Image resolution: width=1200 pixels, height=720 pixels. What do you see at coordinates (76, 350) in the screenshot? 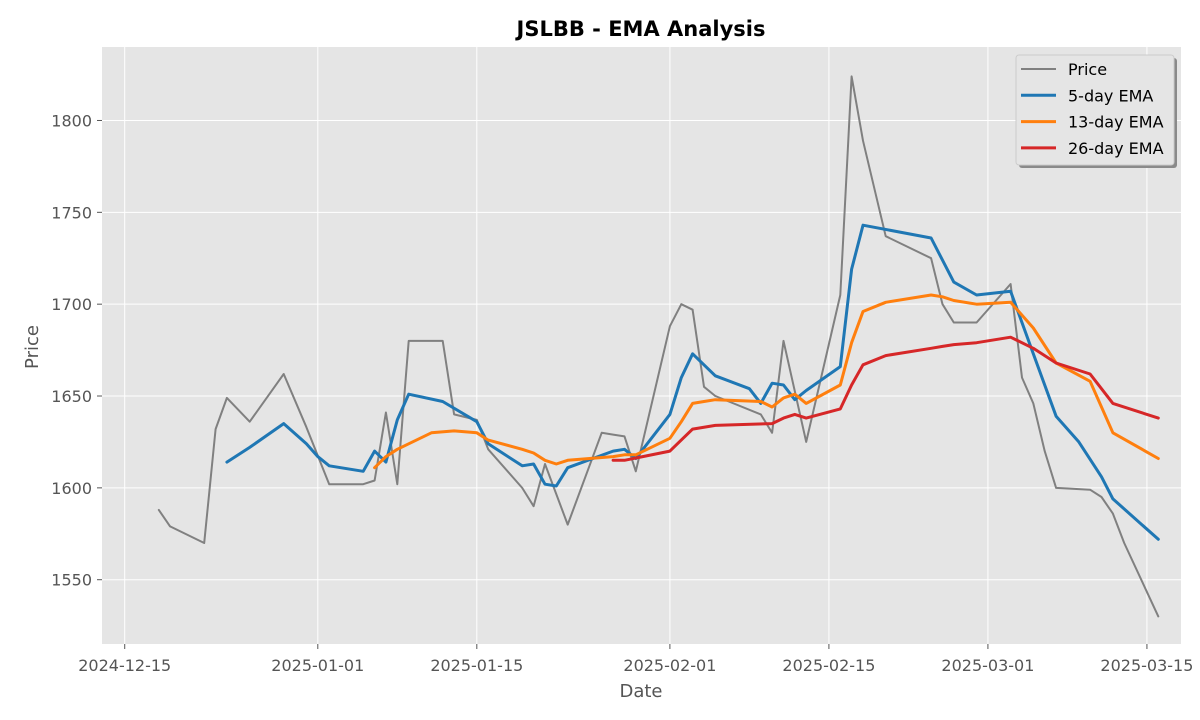
I see `y-axis-ticks: 1550 1600 1650 1700 1750 1800` at bounding box center [76, 350].